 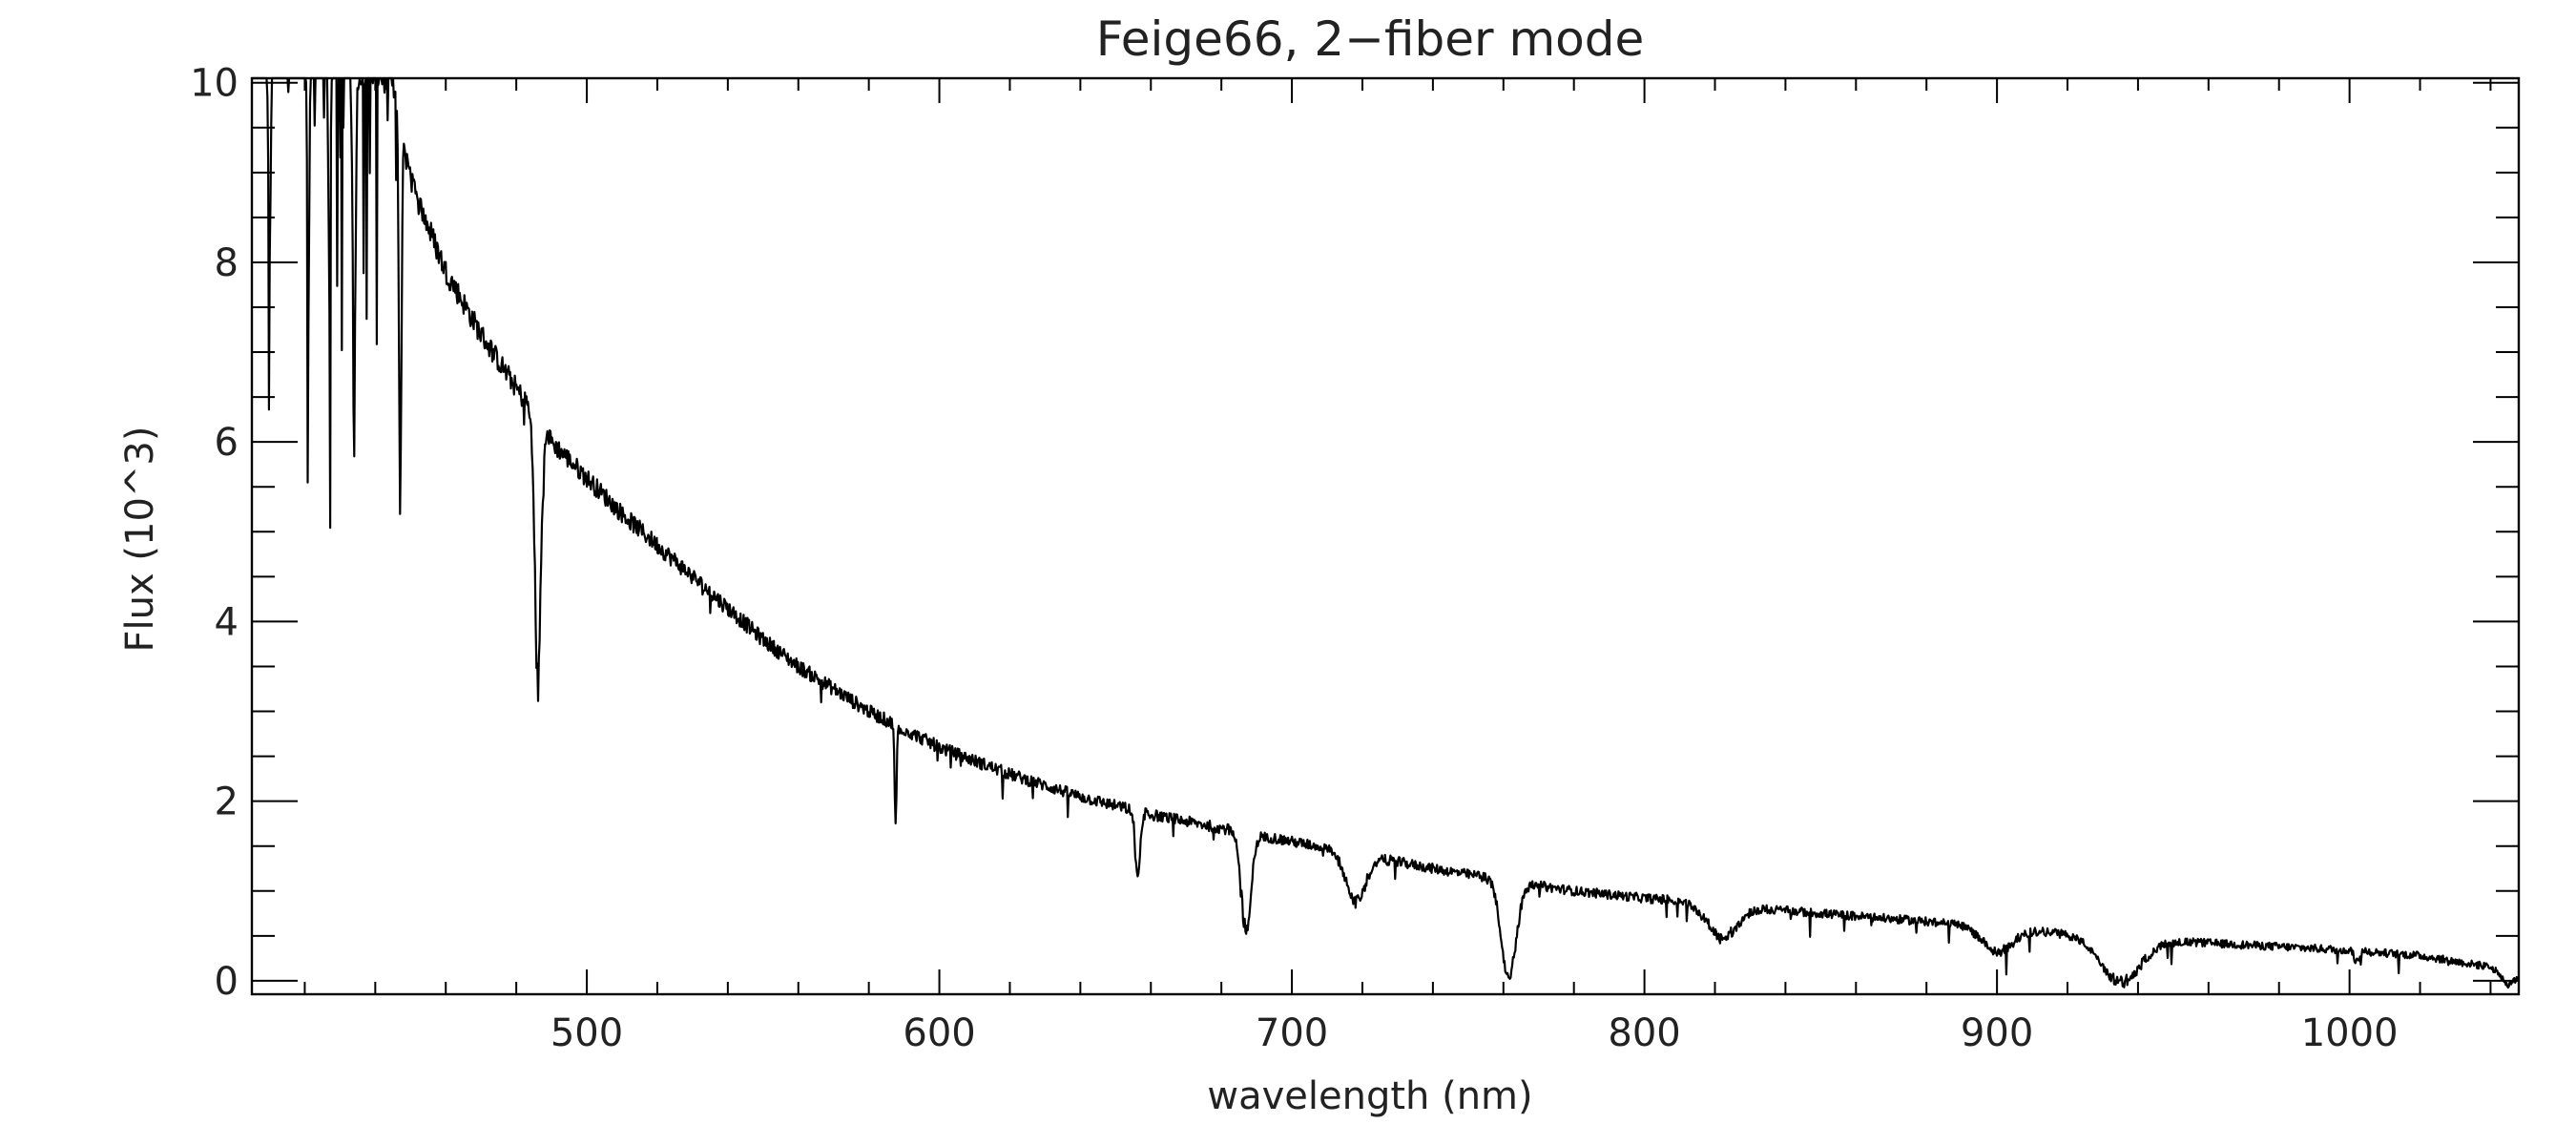 What do you see at coordinates (1644, 1033) in the screenshot?
I see `x-tick-label: 800` at bounding box center [1644, 1033].